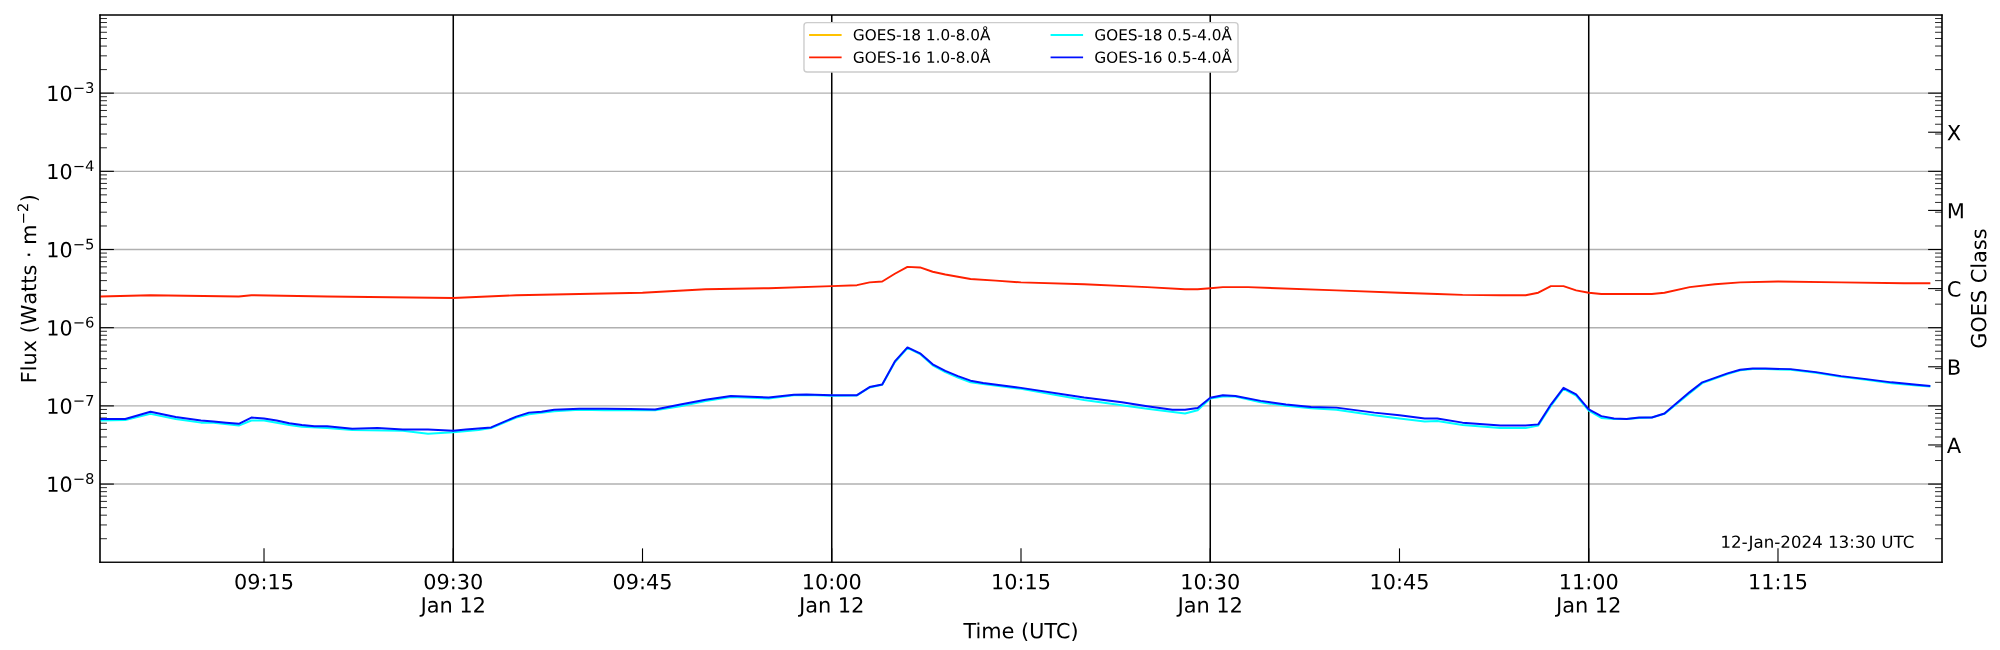 This screenshot has height=650, width=2000. I want to click on legend-label: GOES-16 1.0-8.0Å, so click(922, 55).